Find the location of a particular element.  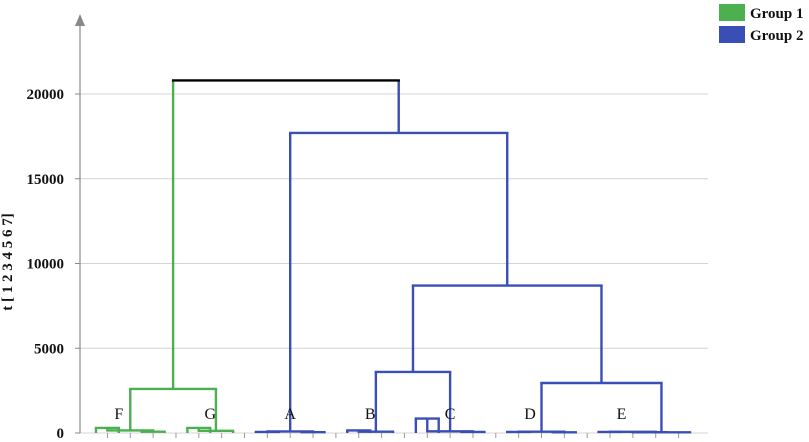

cluster-label: D is located at coordinates (530, 414).